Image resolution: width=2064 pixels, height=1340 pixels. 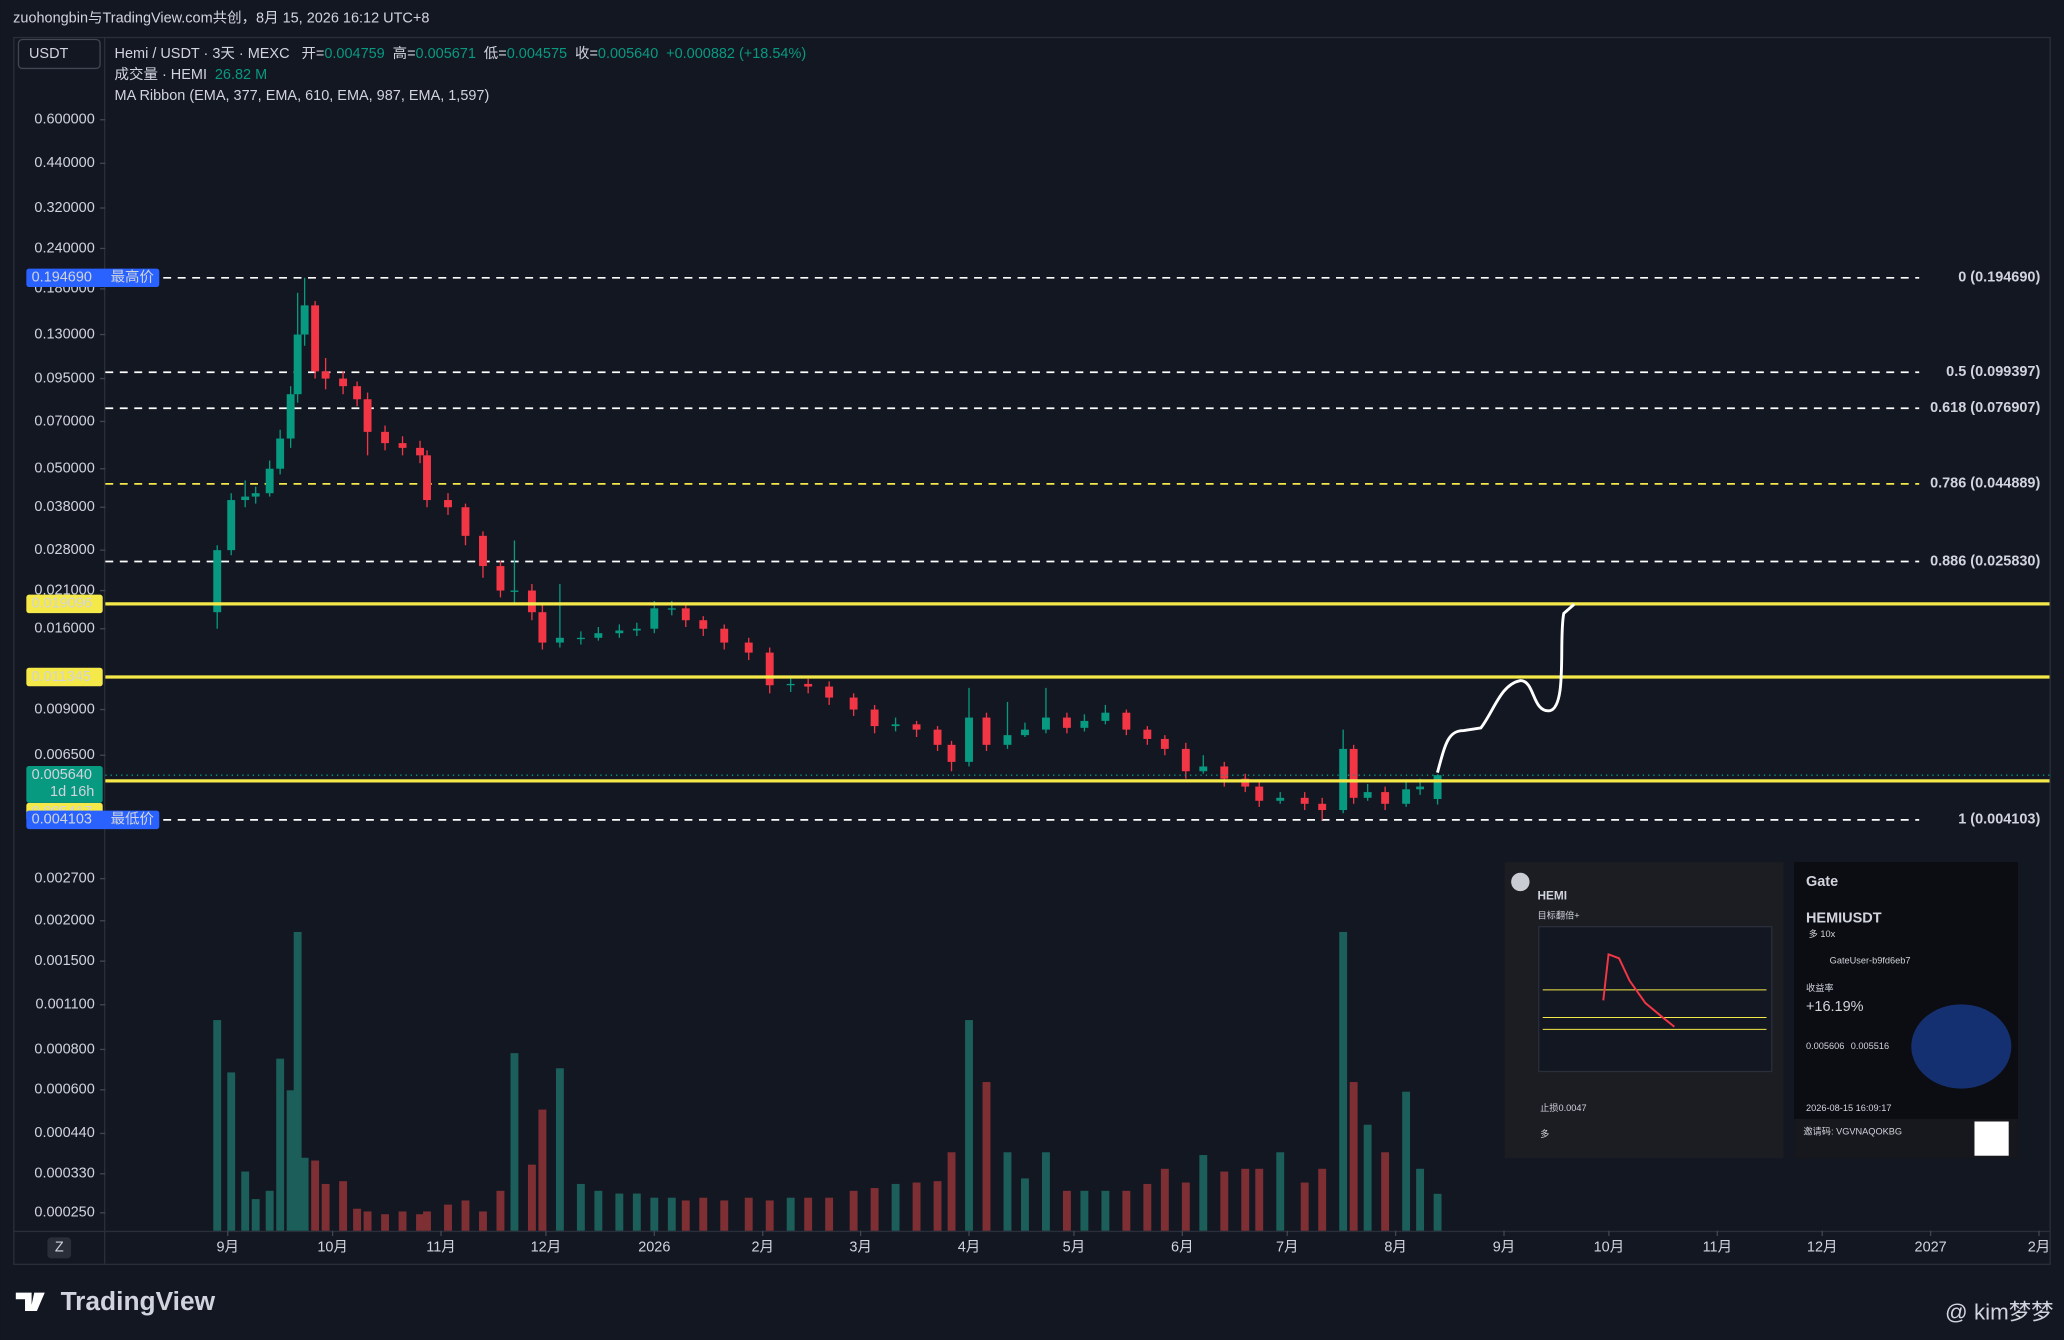 I want to click on y-tick-label: 0.000800, so click(x=64, y=1049).